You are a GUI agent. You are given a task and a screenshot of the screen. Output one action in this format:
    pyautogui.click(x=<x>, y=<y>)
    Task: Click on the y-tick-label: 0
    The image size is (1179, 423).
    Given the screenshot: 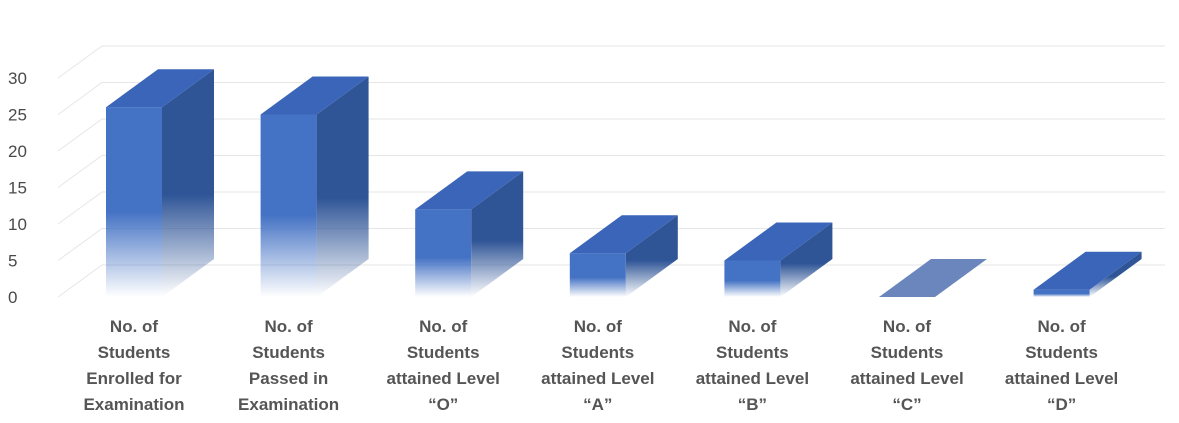 What is the action you would take?
    pyautogui.click(x=12, y=297)
    